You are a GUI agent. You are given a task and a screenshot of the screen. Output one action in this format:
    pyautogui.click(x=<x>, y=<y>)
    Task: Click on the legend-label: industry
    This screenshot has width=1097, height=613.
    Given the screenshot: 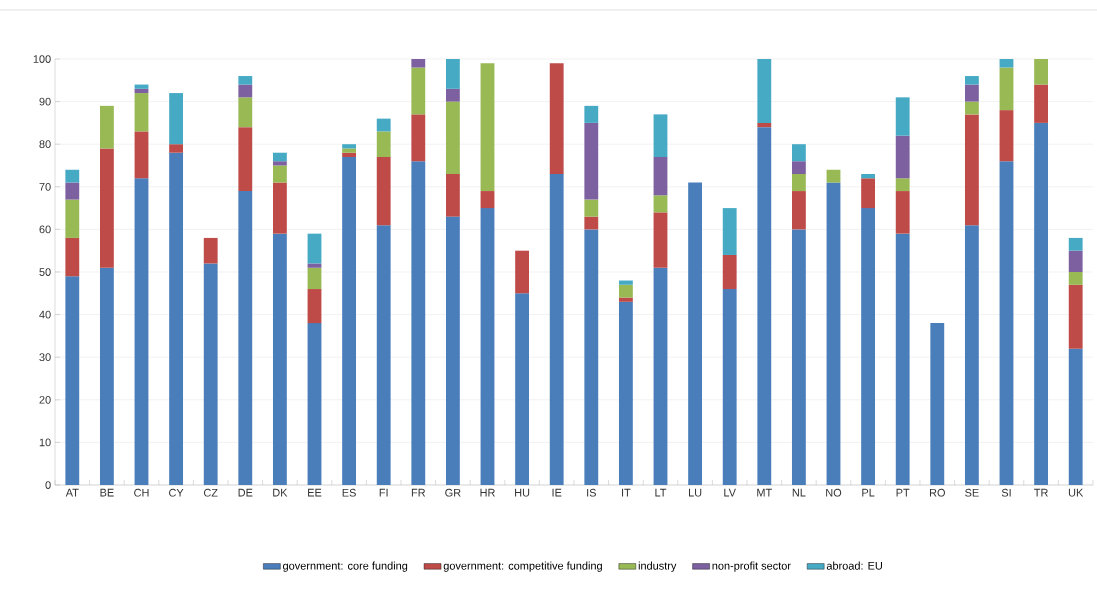 What is the action you would take?
    pyautogui.click(x=657, y=566)
    